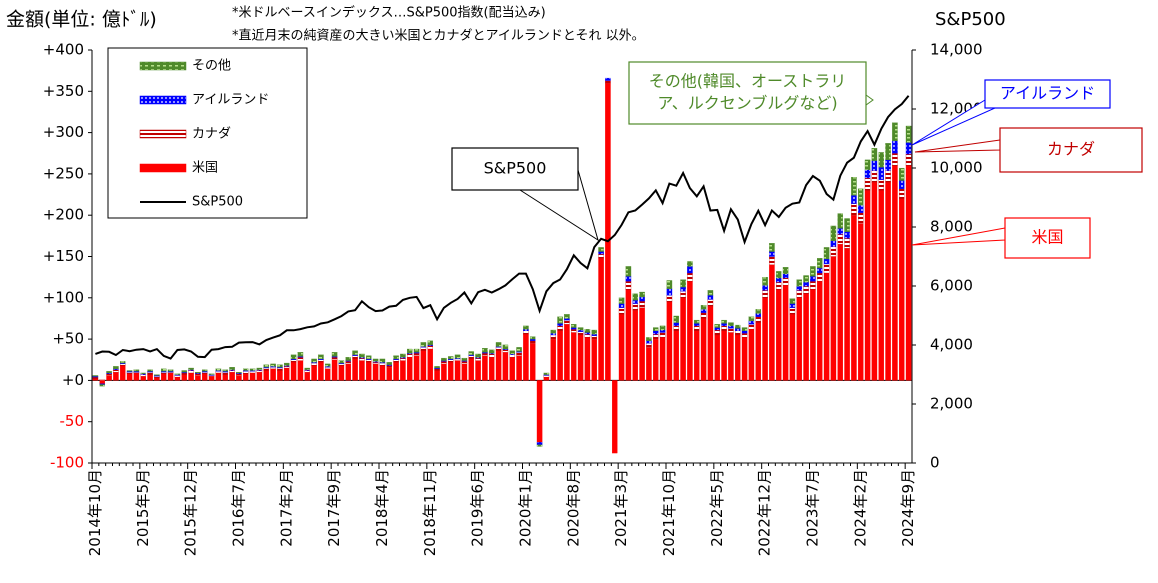 This screenshot has height=583, width=1158. What do you see at coordinates (515, 168) in the screenshot?
I see `callout-text: S&P500` at bounding box center [515, 168].